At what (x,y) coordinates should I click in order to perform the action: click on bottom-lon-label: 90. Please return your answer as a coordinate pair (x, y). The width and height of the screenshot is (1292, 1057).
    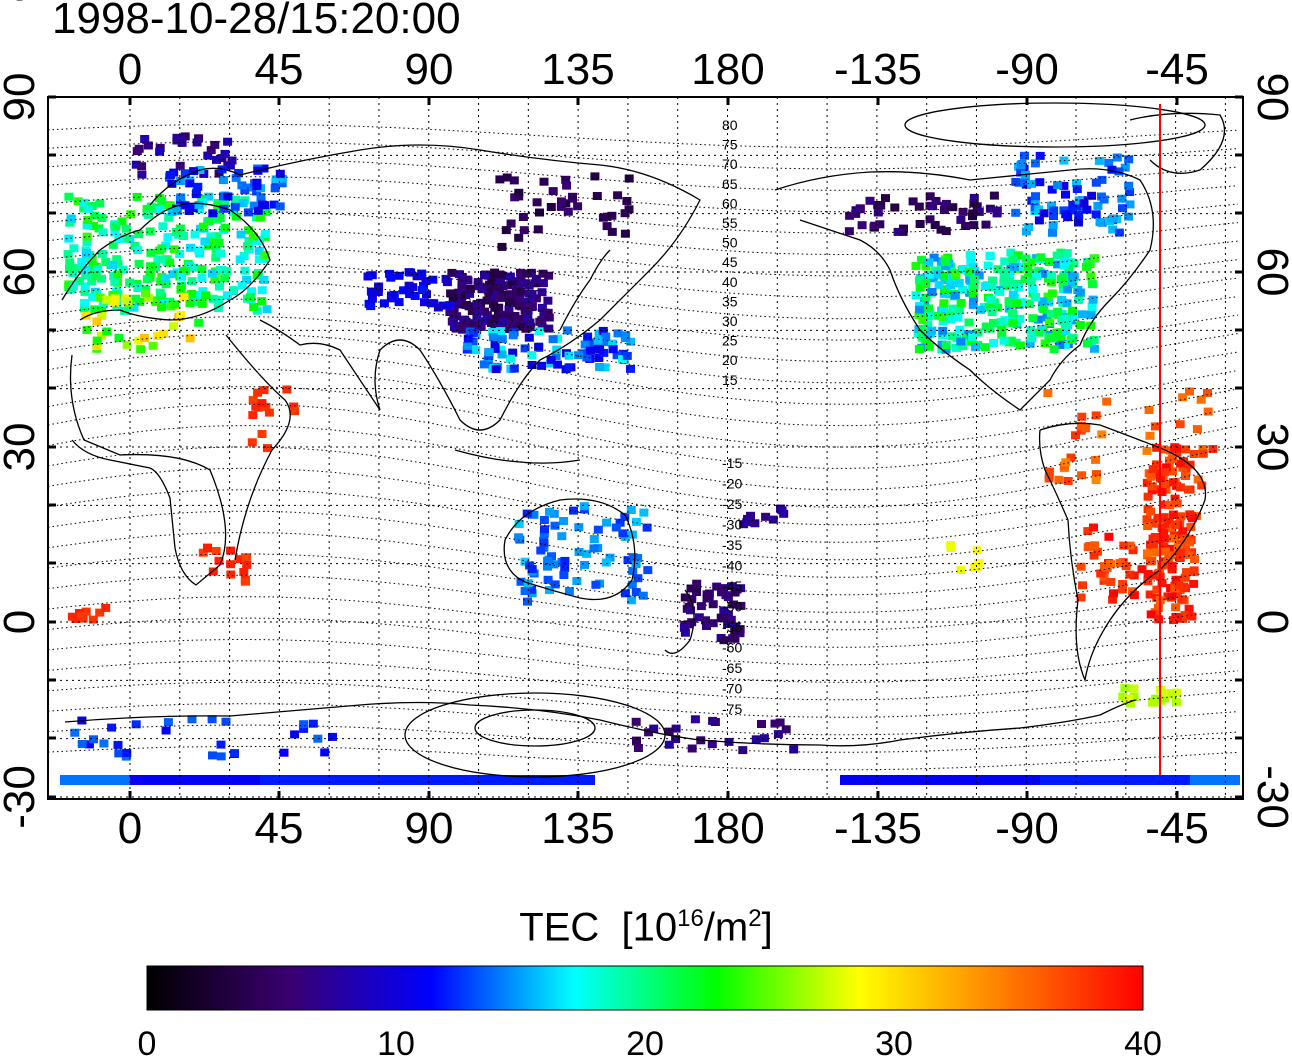
    Looking at the image, I should click on (429, 828).